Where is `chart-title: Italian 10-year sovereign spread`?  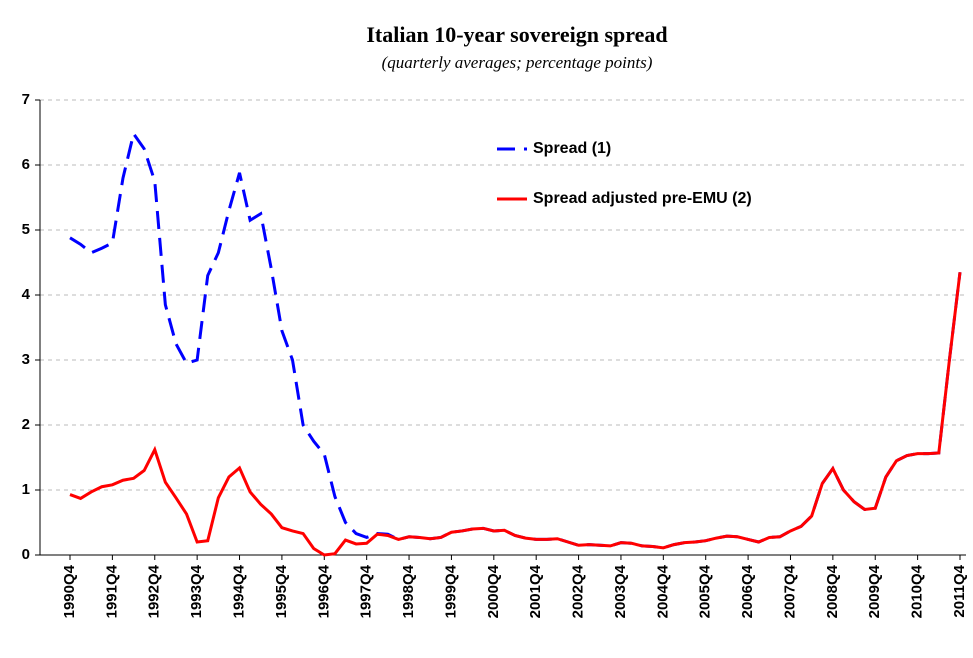
chart-title: Italian 10-year sovereign spread is located at coordinates (516, 34).